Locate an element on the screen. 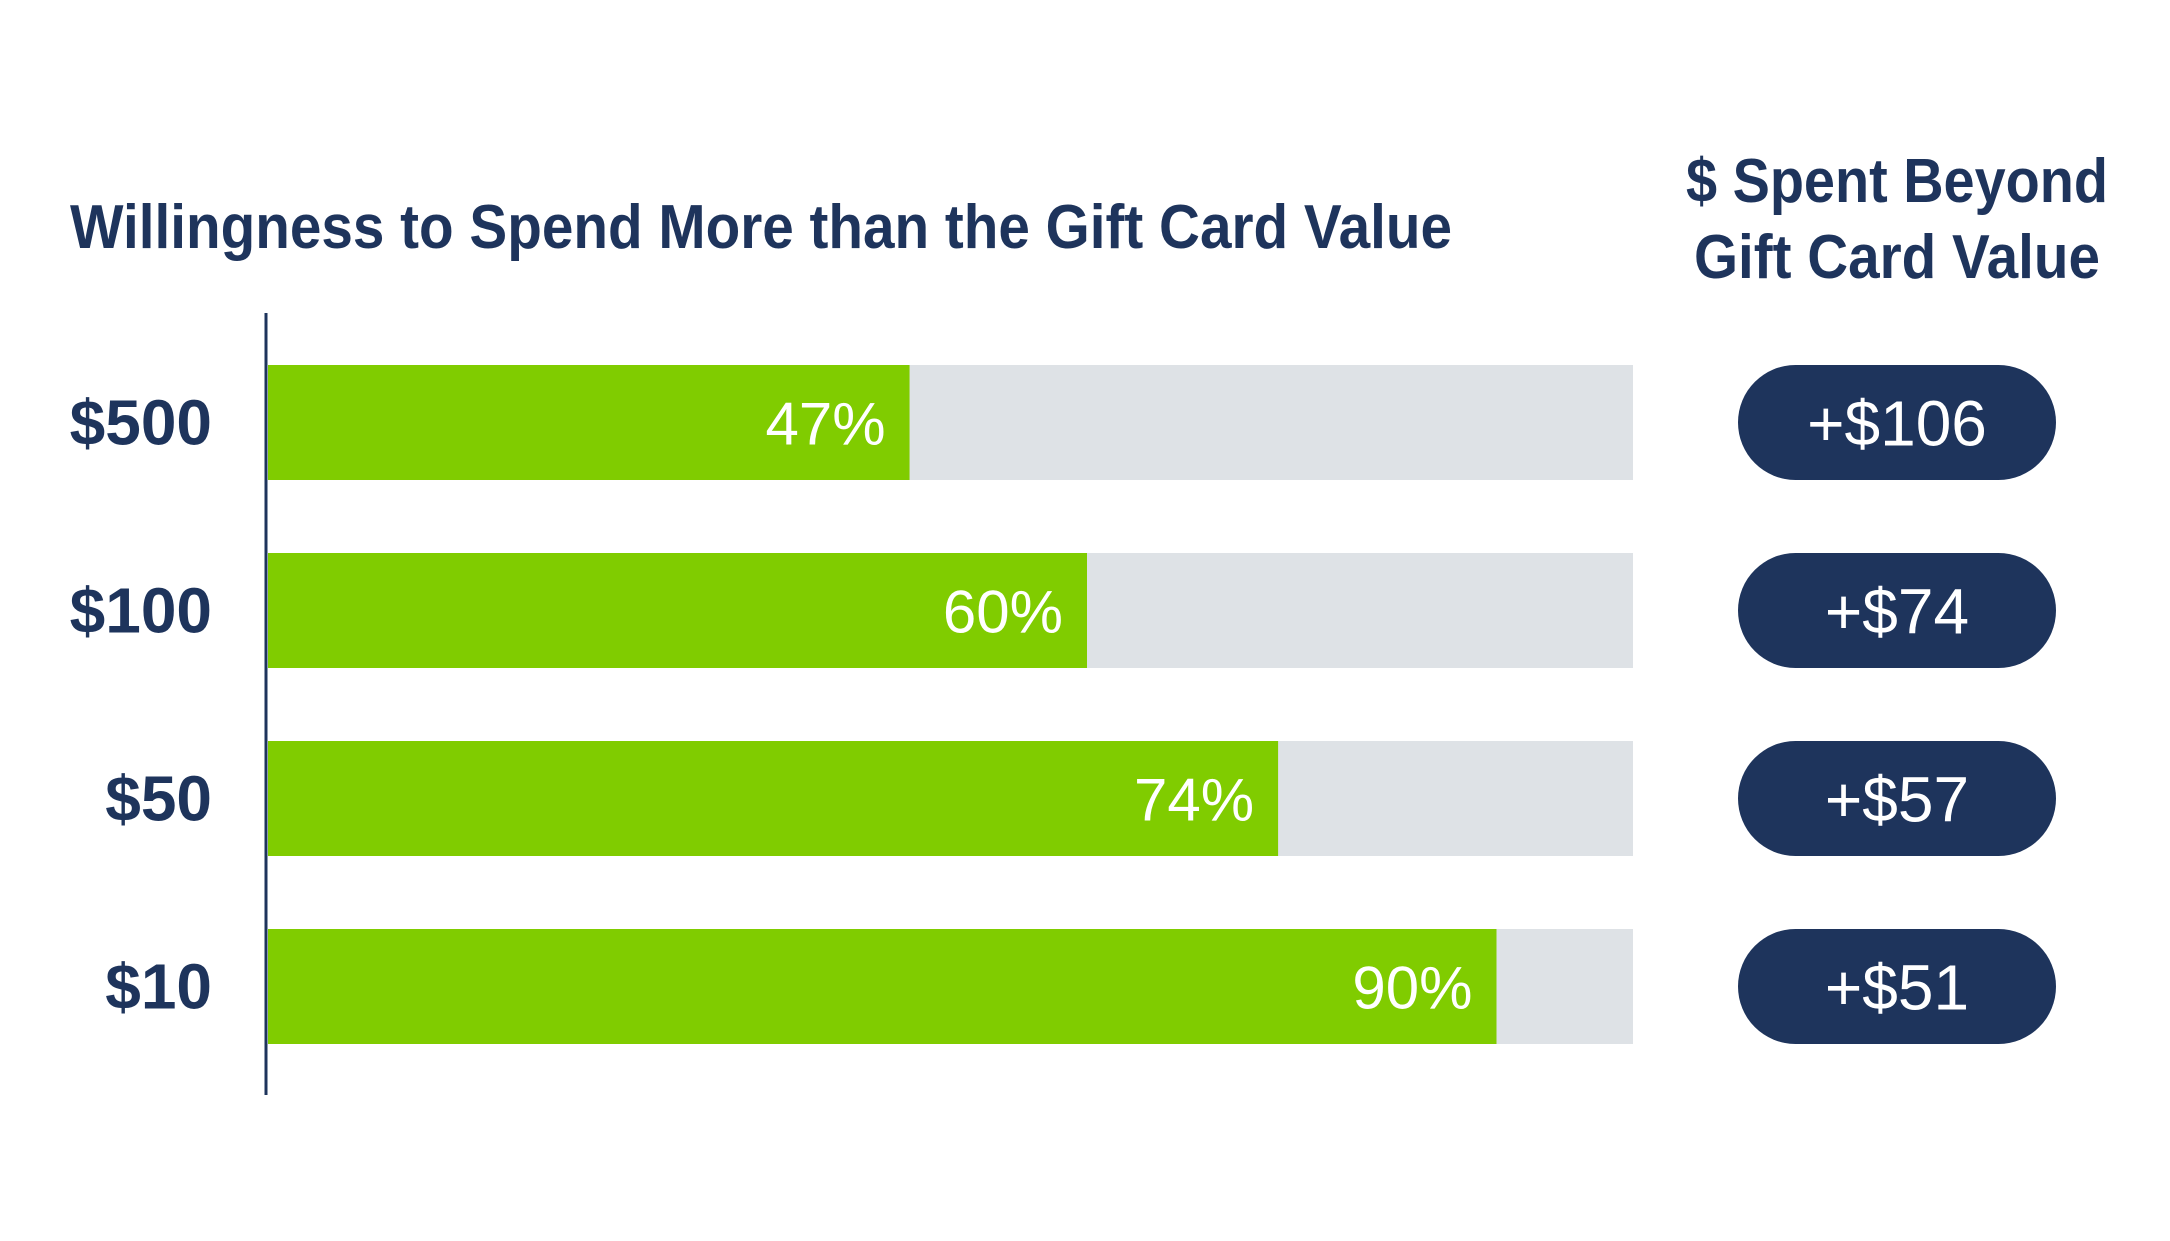  category-label: $100 is located at coordinates (141, 611).